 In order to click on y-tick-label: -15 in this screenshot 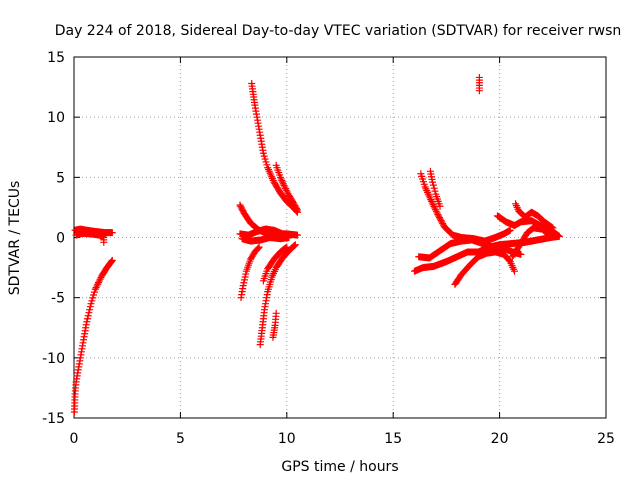, I will do `click(53, 419)`.